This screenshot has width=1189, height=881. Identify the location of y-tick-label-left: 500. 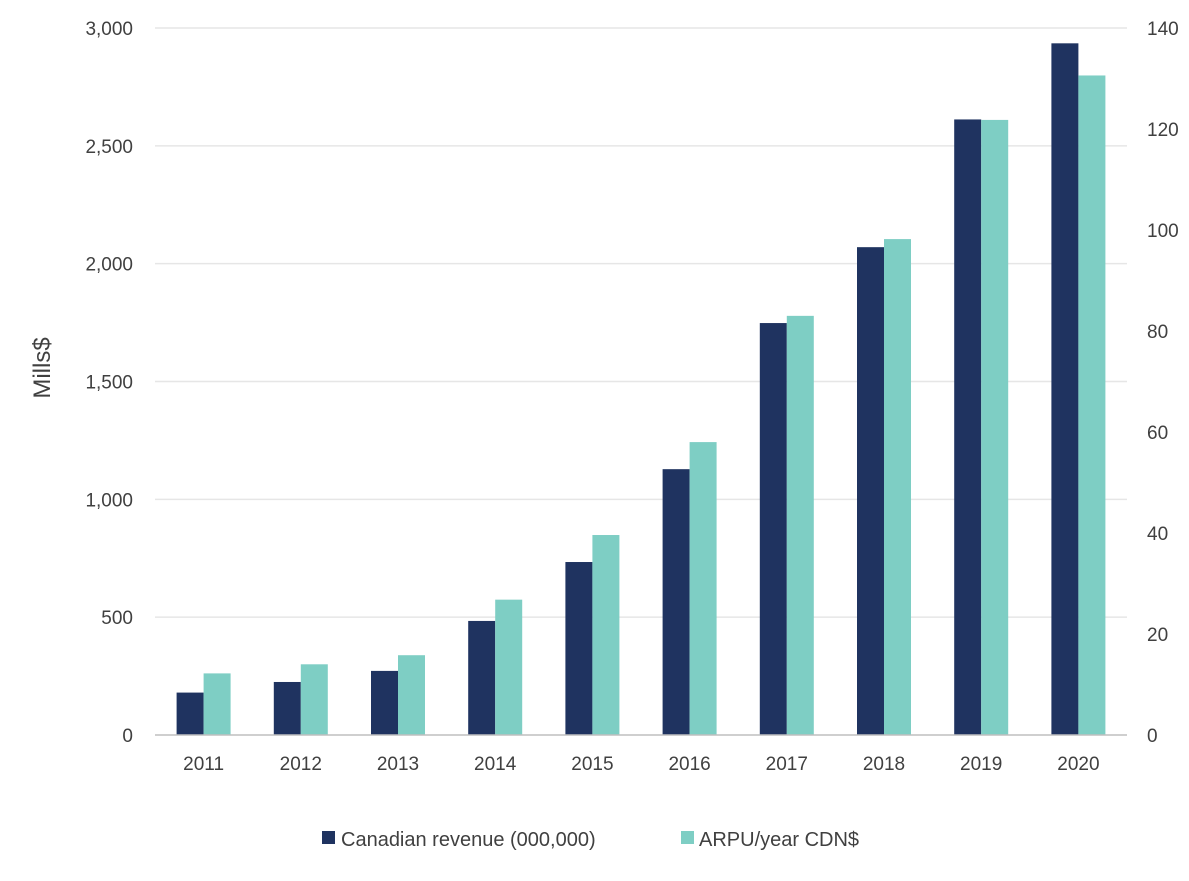
(117, 618).